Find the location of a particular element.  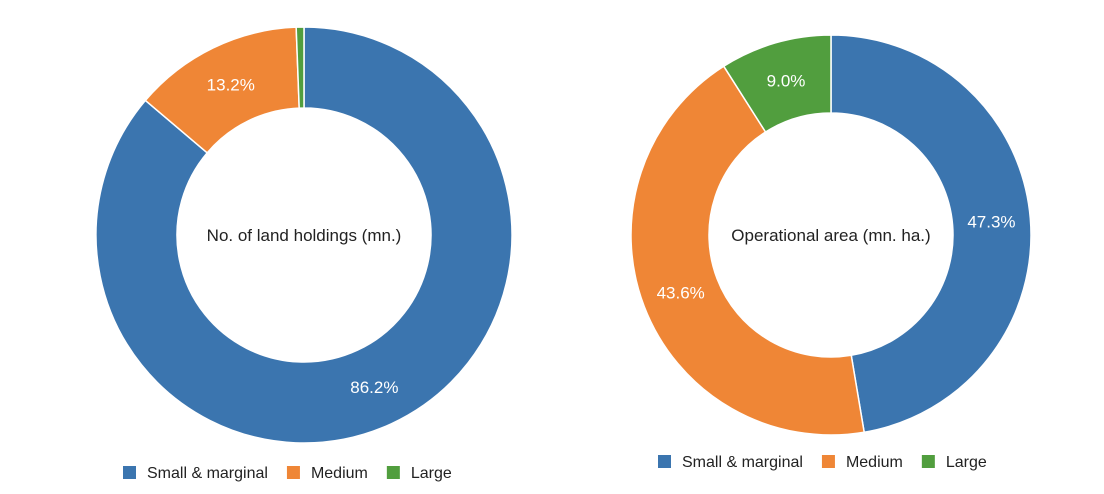

data-label: 47.3% is located at coordinates (991, 222).